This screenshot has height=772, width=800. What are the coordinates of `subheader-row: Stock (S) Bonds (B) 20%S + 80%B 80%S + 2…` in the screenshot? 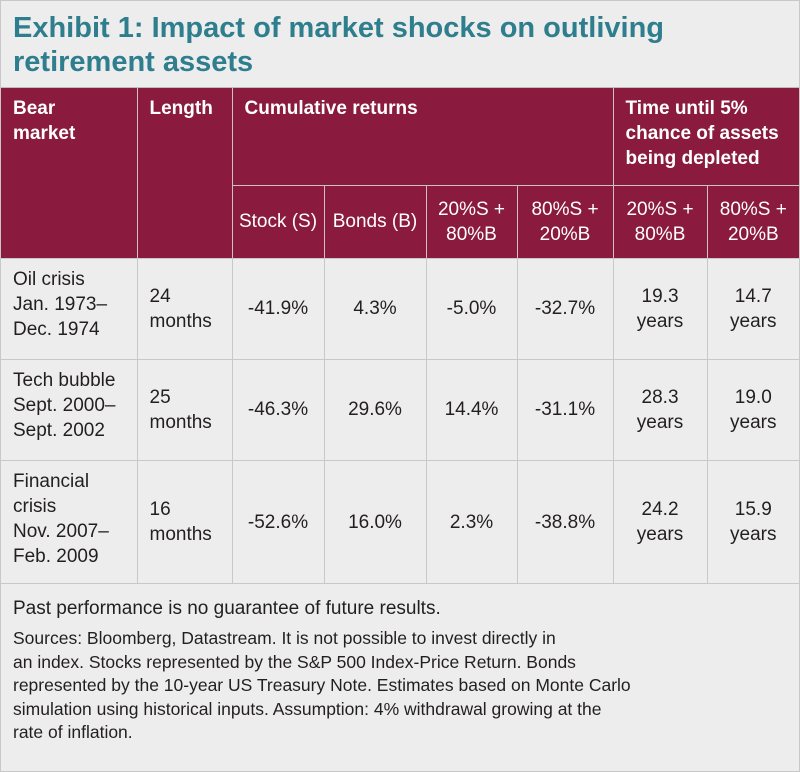 It's located at (400, 221).